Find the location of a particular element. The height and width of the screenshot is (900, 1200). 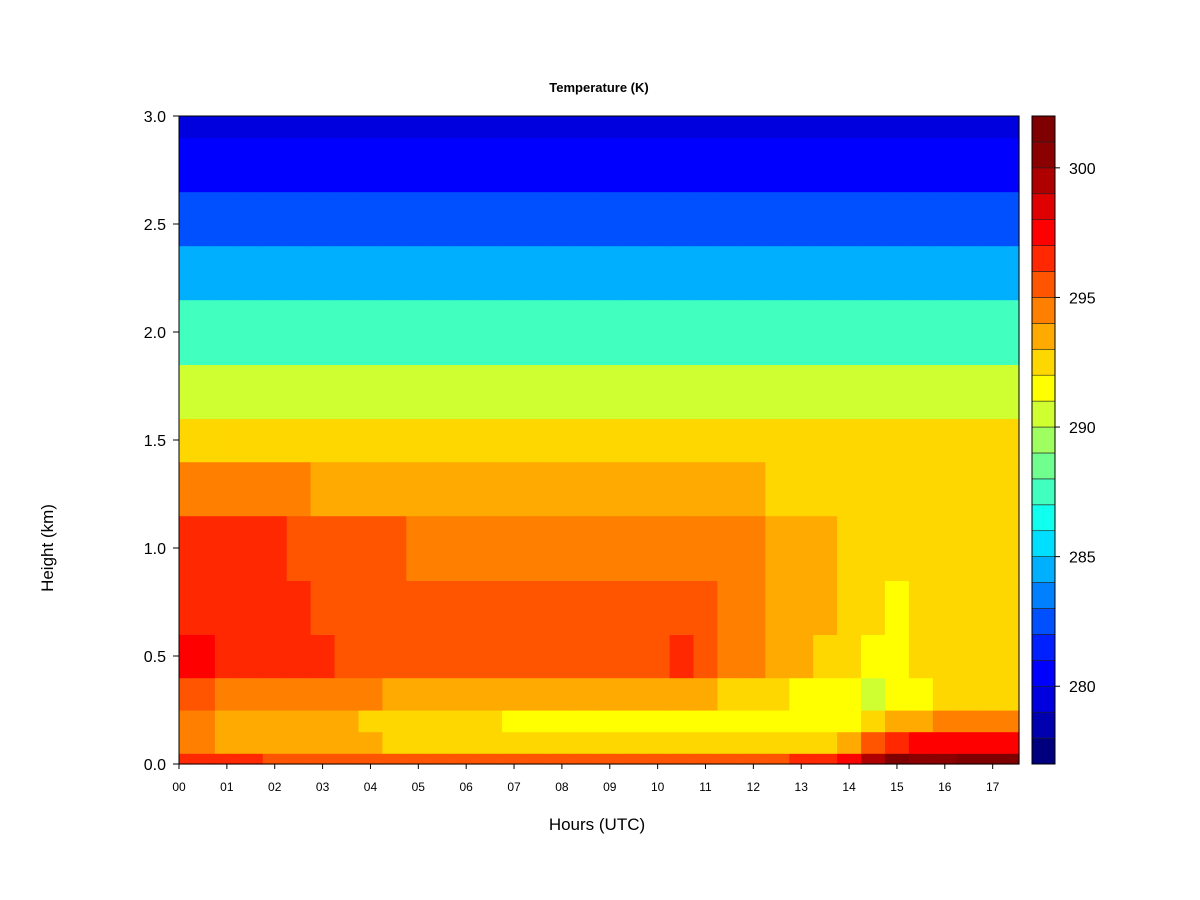

x-tick-label: 06 is located at coordinates (466, 787).